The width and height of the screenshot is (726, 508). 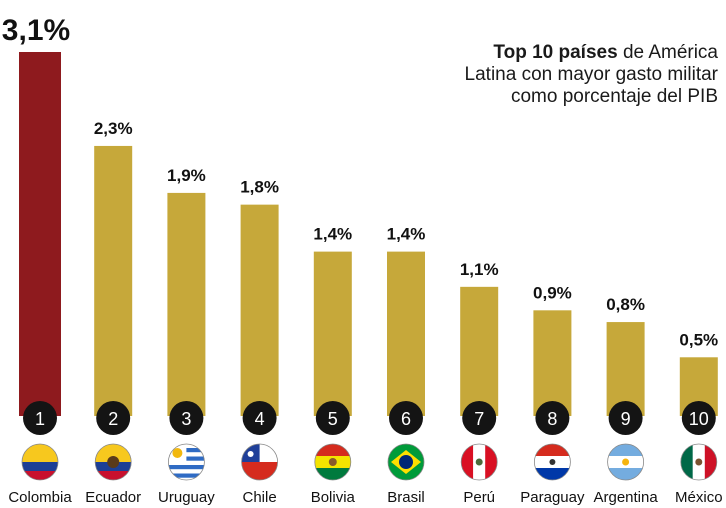 I want to click on rank-circle-brasil, so click(x=406, y=418).